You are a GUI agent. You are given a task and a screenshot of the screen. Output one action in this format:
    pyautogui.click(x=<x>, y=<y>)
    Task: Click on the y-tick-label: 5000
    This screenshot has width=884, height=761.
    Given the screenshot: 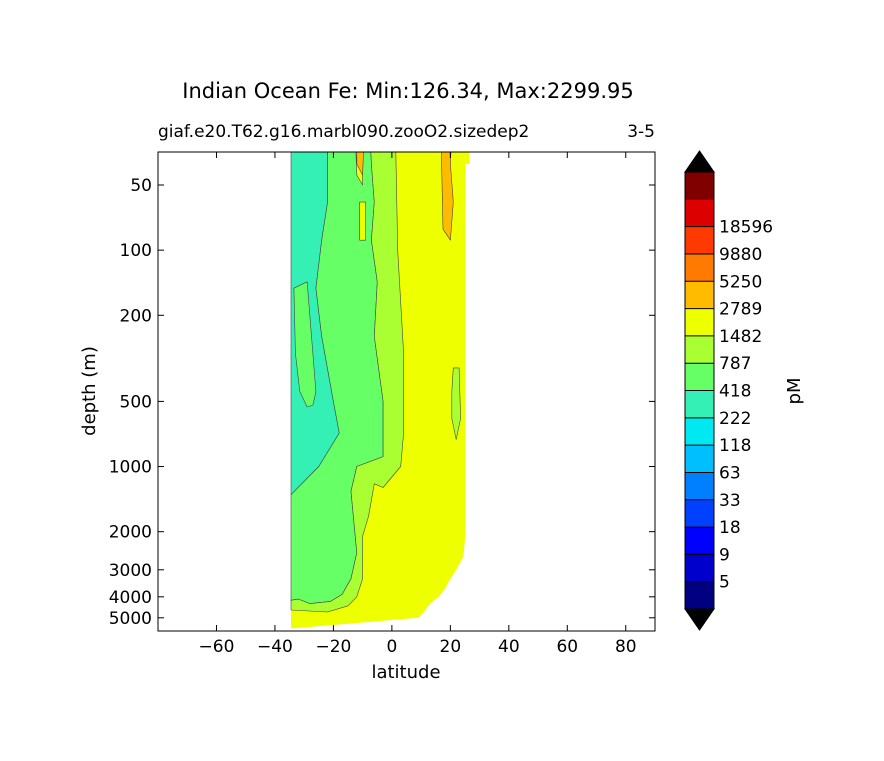 What is the action you would take?
    pyautogui.click(x=130, y=619)
    